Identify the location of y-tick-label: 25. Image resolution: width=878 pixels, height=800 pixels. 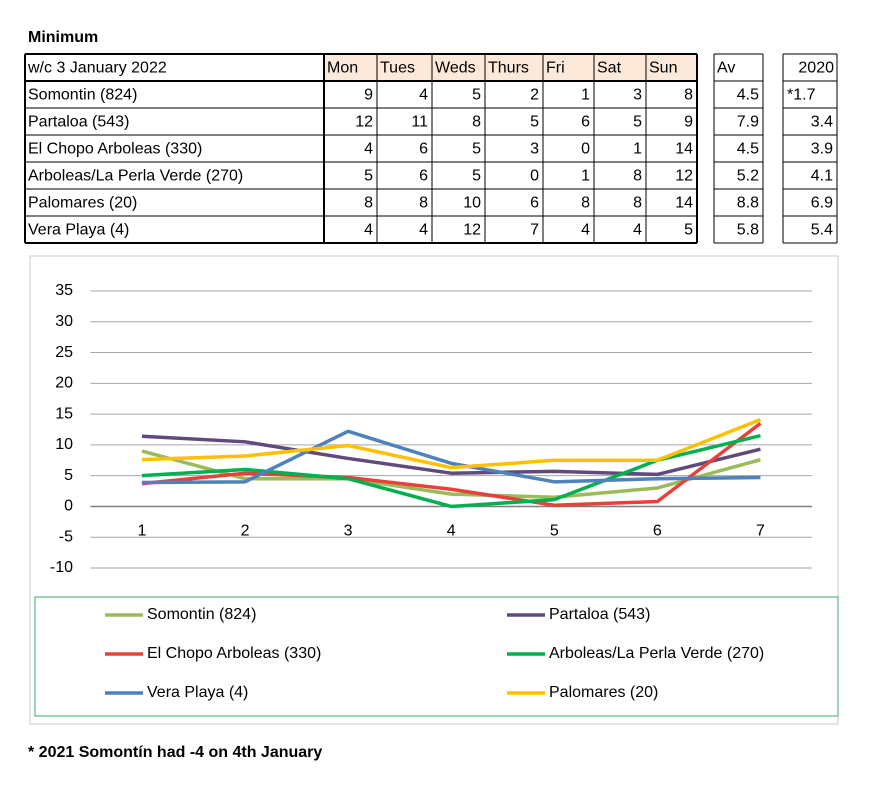
(64, 352).